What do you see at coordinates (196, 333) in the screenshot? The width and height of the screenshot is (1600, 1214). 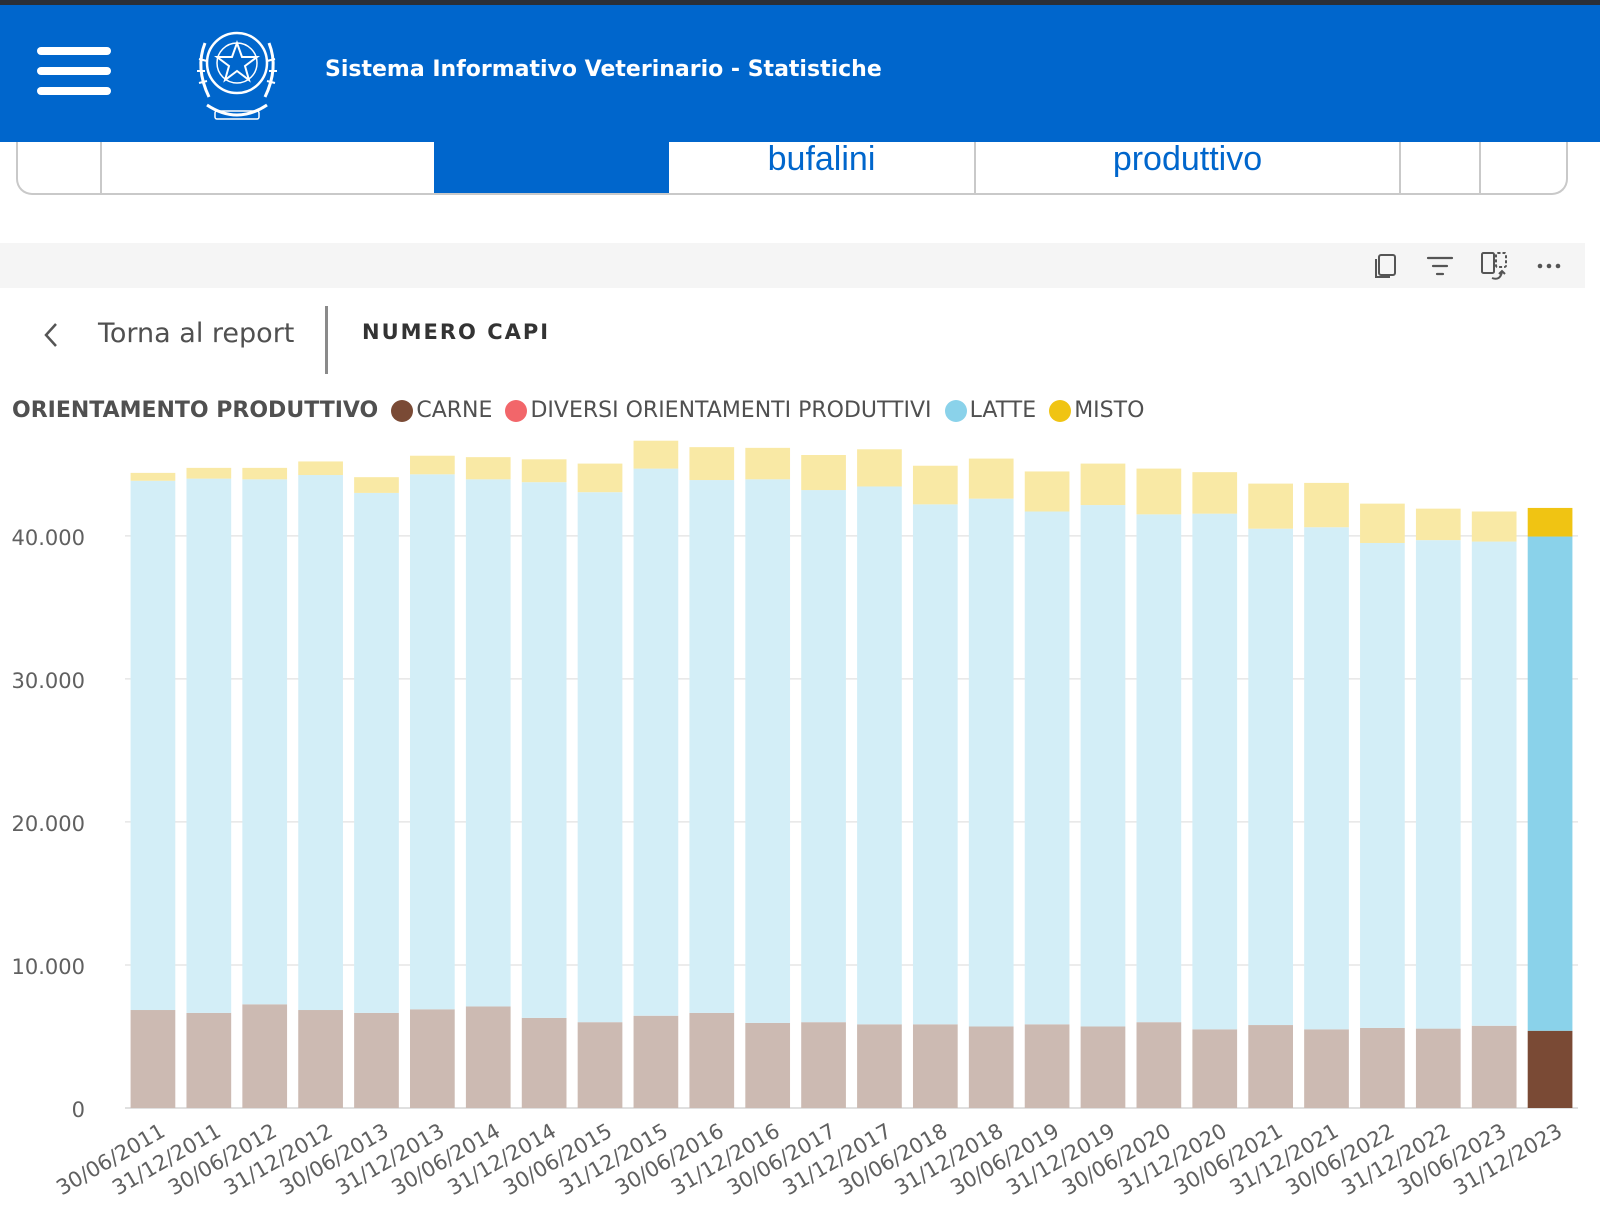 I see `back-to-report-link: Torna al report` at bounding box center [196, 333].